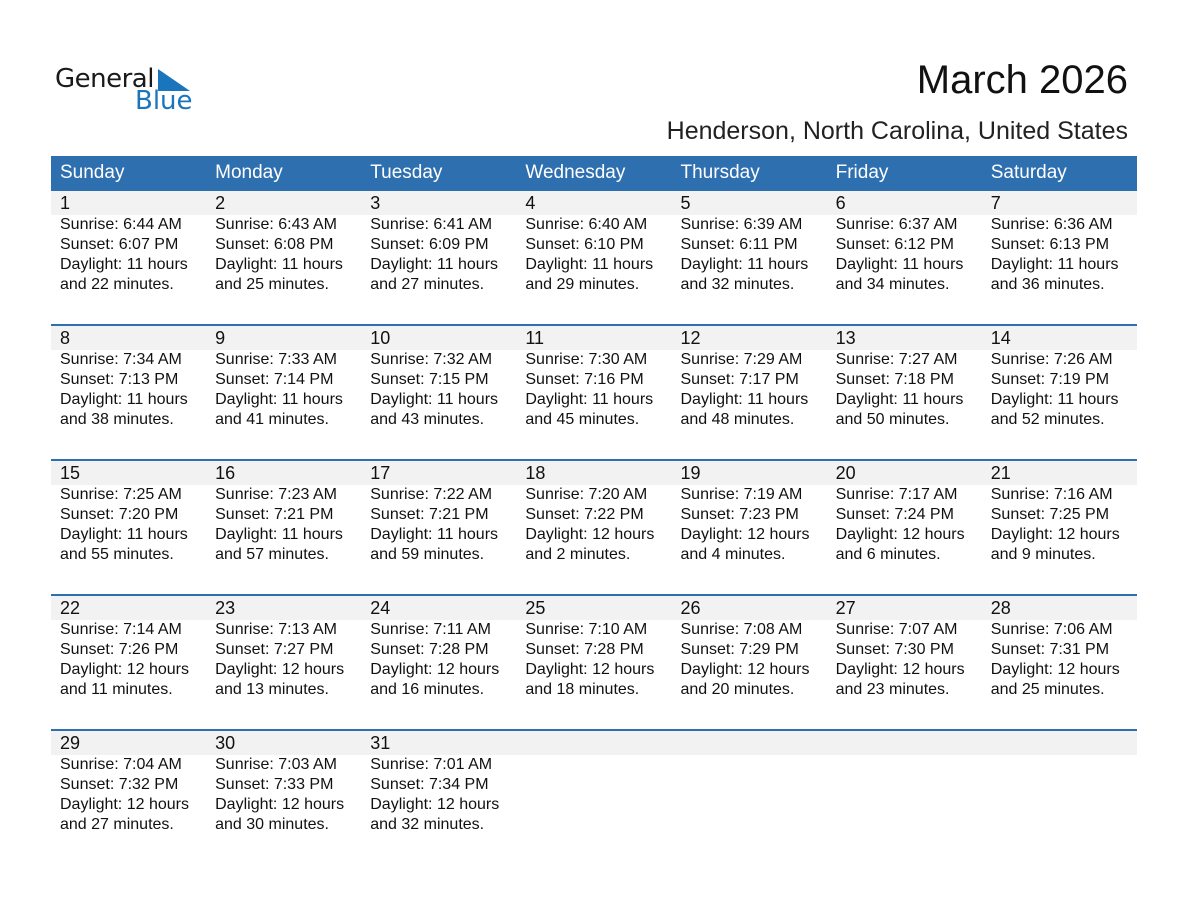  Describe the element at coordinates (431, 224) in the screenshot. I see `sunrise-text: Sunrise: 6:41 AM` at that location.